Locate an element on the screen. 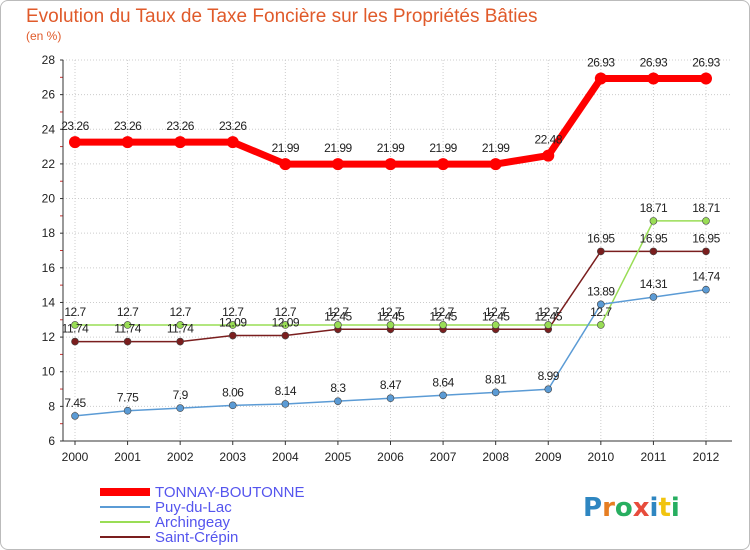 The height and width of the screenshot is (550, 750). x-tick-label: 2011 is located at coordinates (654, 457).